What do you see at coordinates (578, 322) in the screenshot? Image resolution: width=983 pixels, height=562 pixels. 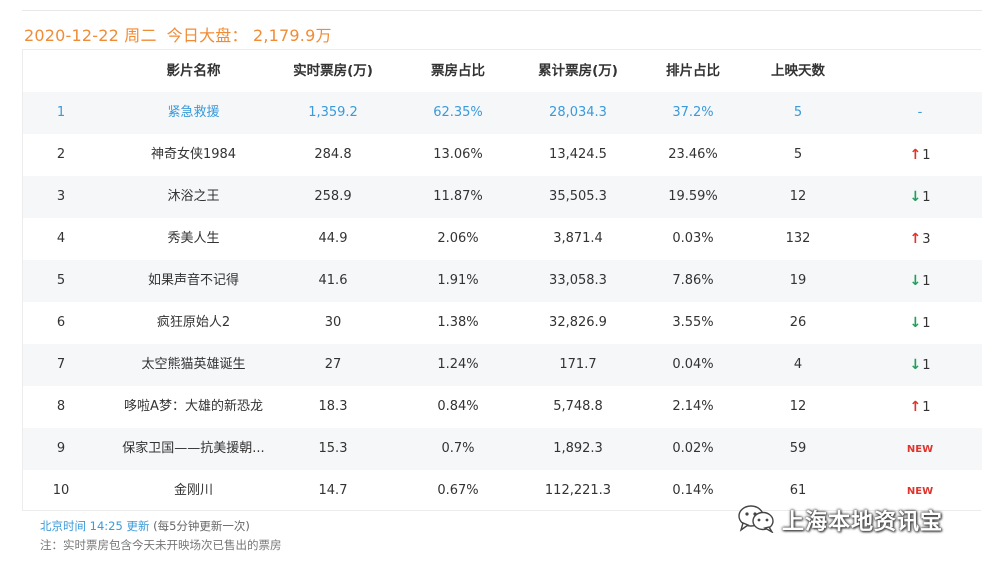 I see `cell-cumulative-box-office: 32,826.9` at bounding box center [578, 322].